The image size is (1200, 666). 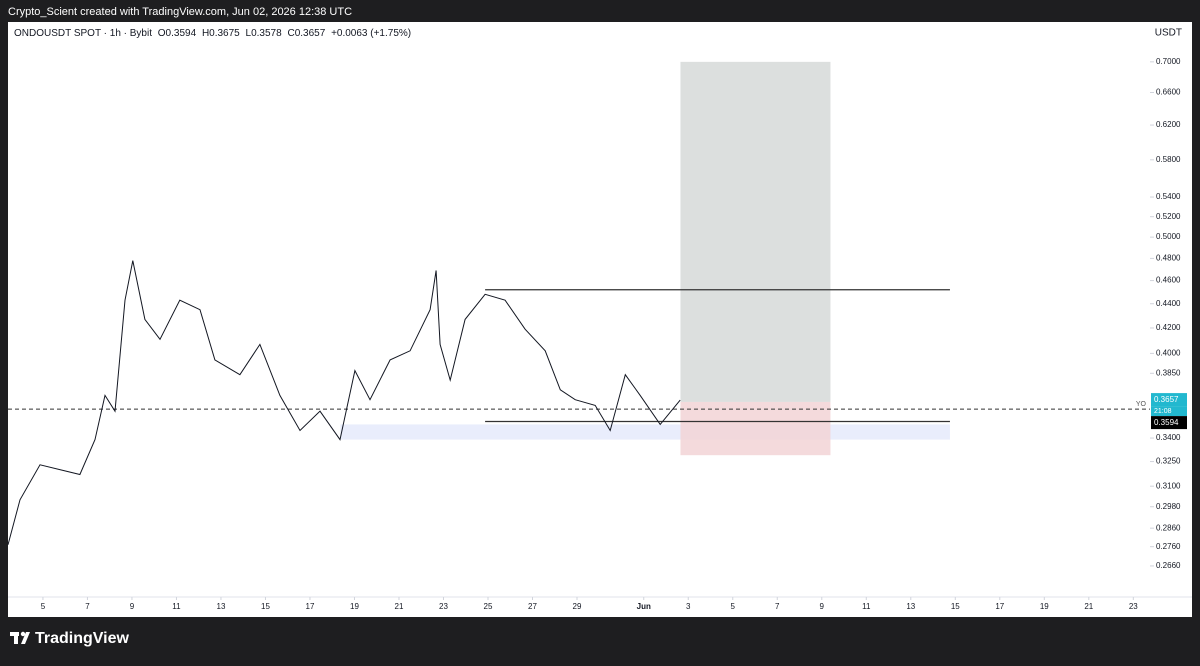 I want to click on y-tick-label: 0.3250, so click(x=1168, y=461).